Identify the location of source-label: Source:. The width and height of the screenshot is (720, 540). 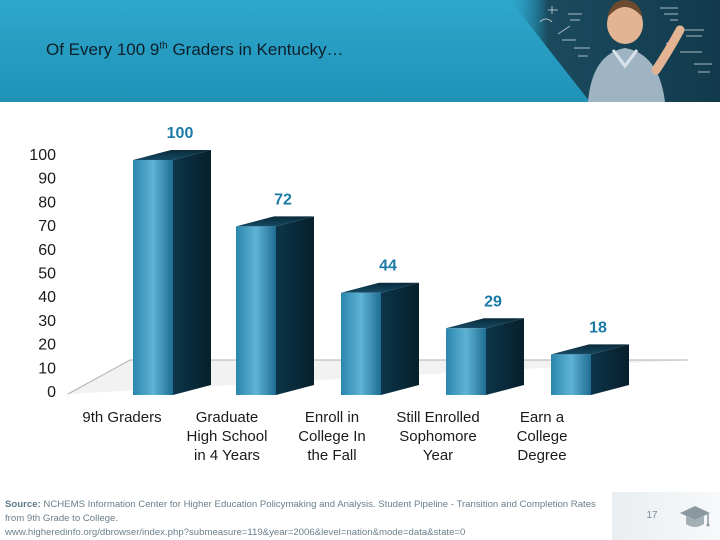
(23, 504).